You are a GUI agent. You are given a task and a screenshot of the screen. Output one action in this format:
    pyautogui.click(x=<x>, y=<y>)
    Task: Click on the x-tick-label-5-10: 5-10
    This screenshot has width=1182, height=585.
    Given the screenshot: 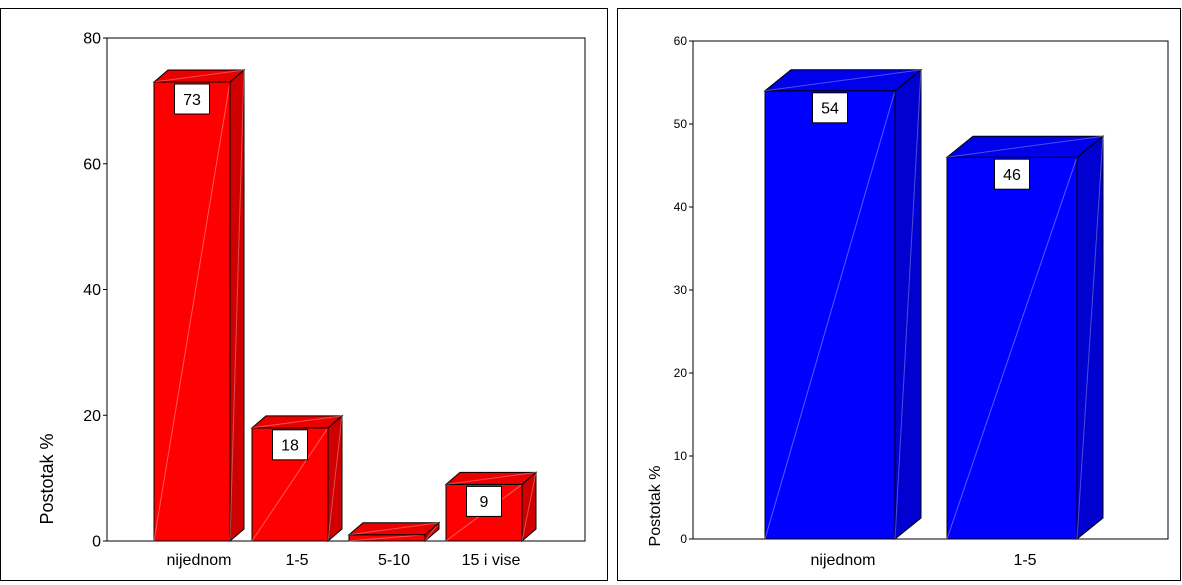 What is the action you would take?
    pyautogui.click(x=394, y=560)
    